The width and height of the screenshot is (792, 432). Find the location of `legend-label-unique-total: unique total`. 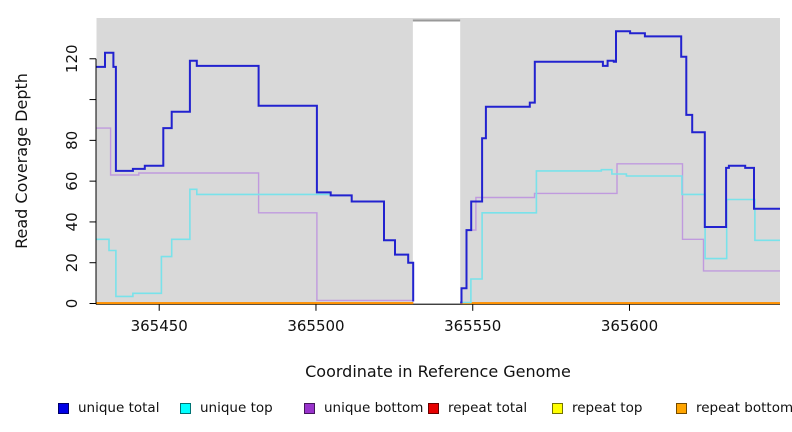

legend-label-unique-total: unique total is located at coordinates (119, 408).